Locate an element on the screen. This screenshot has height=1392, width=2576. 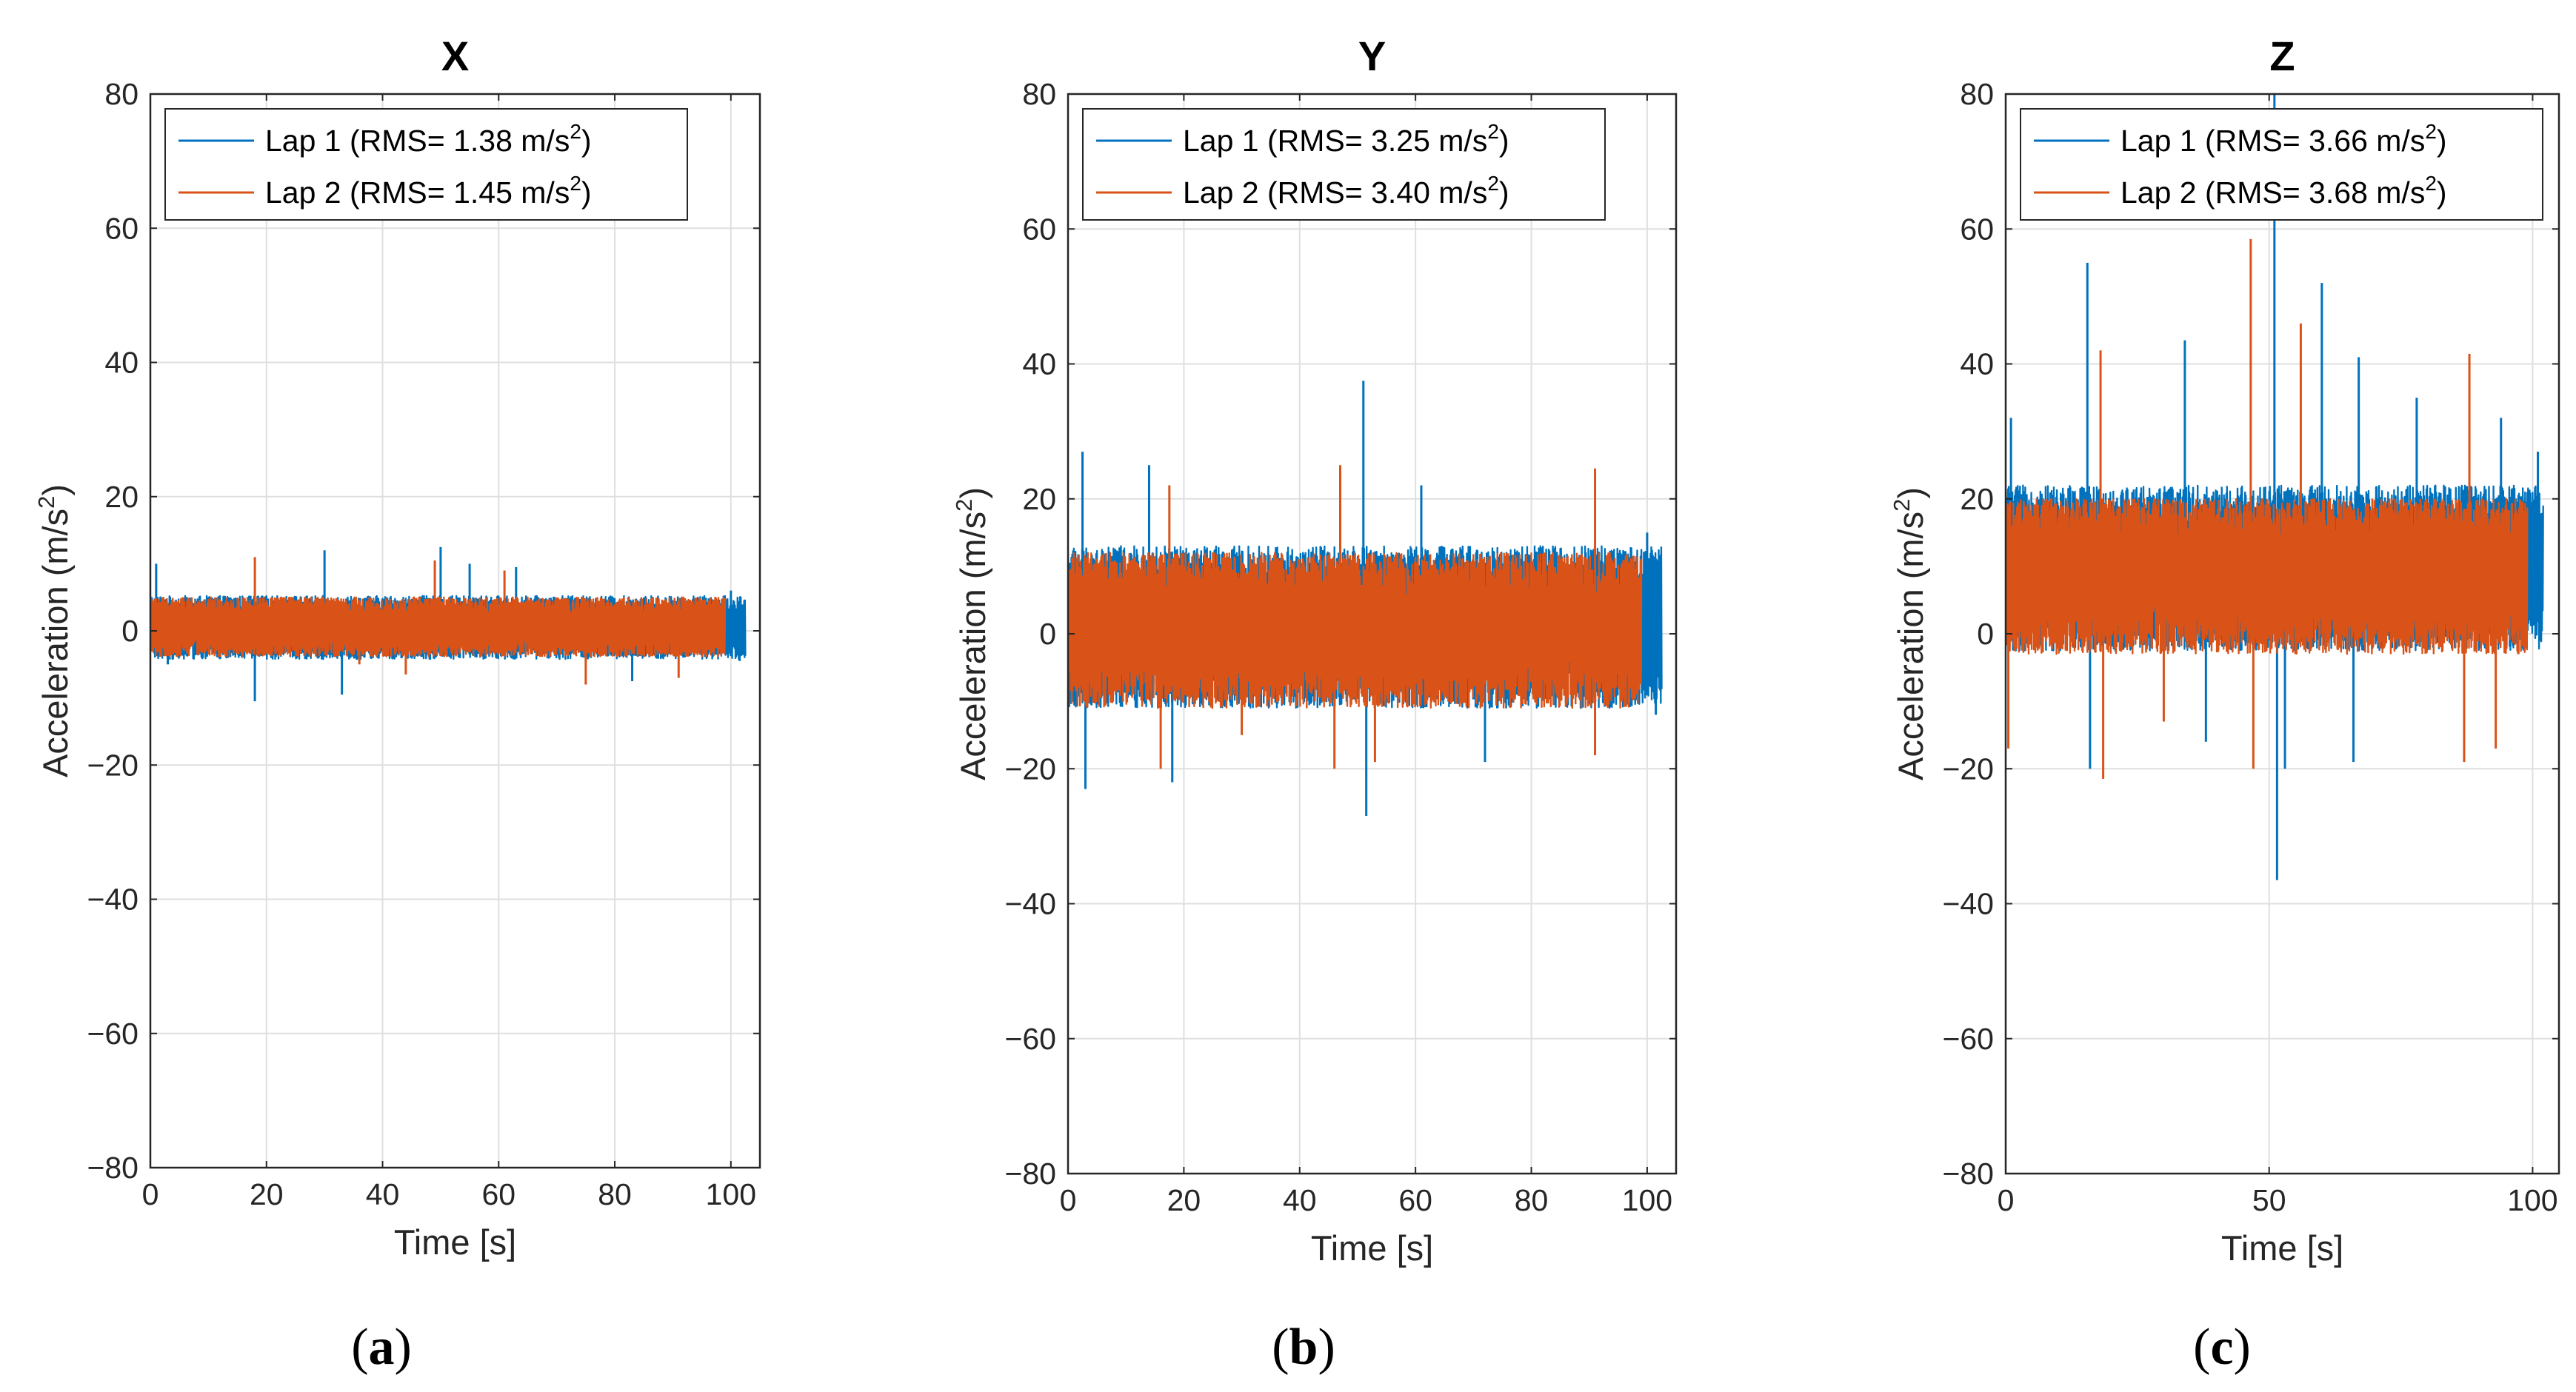
legend-label-lap1: Lap 1 (RMS= 3.66 m/s2) is located at coordinates (2283, 139).